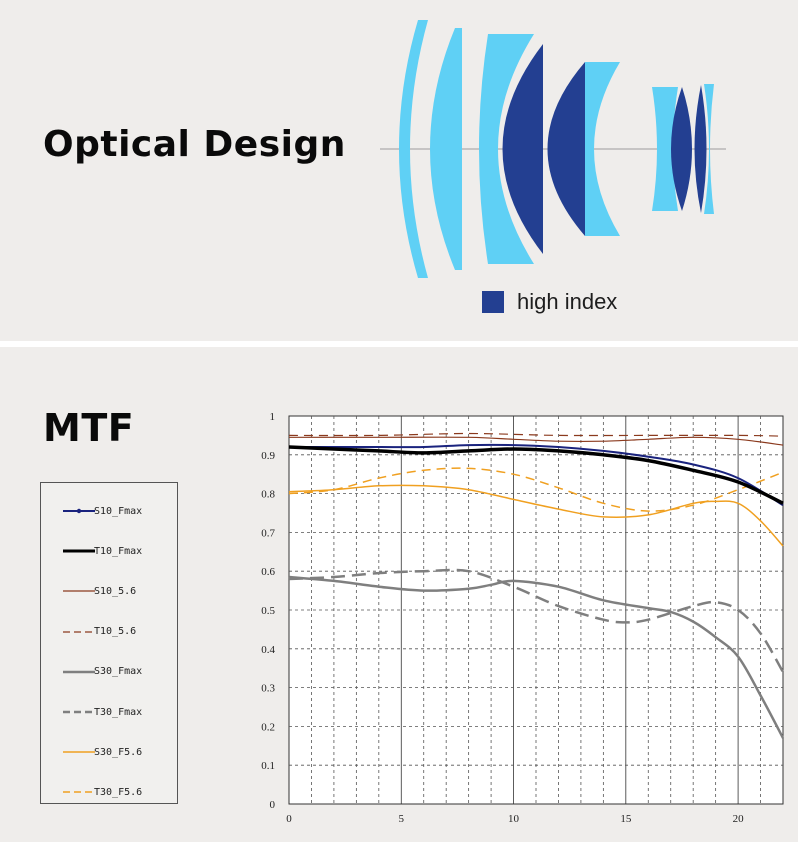  I want to click on legend-item: S30_Fmax, so click(101, 672).